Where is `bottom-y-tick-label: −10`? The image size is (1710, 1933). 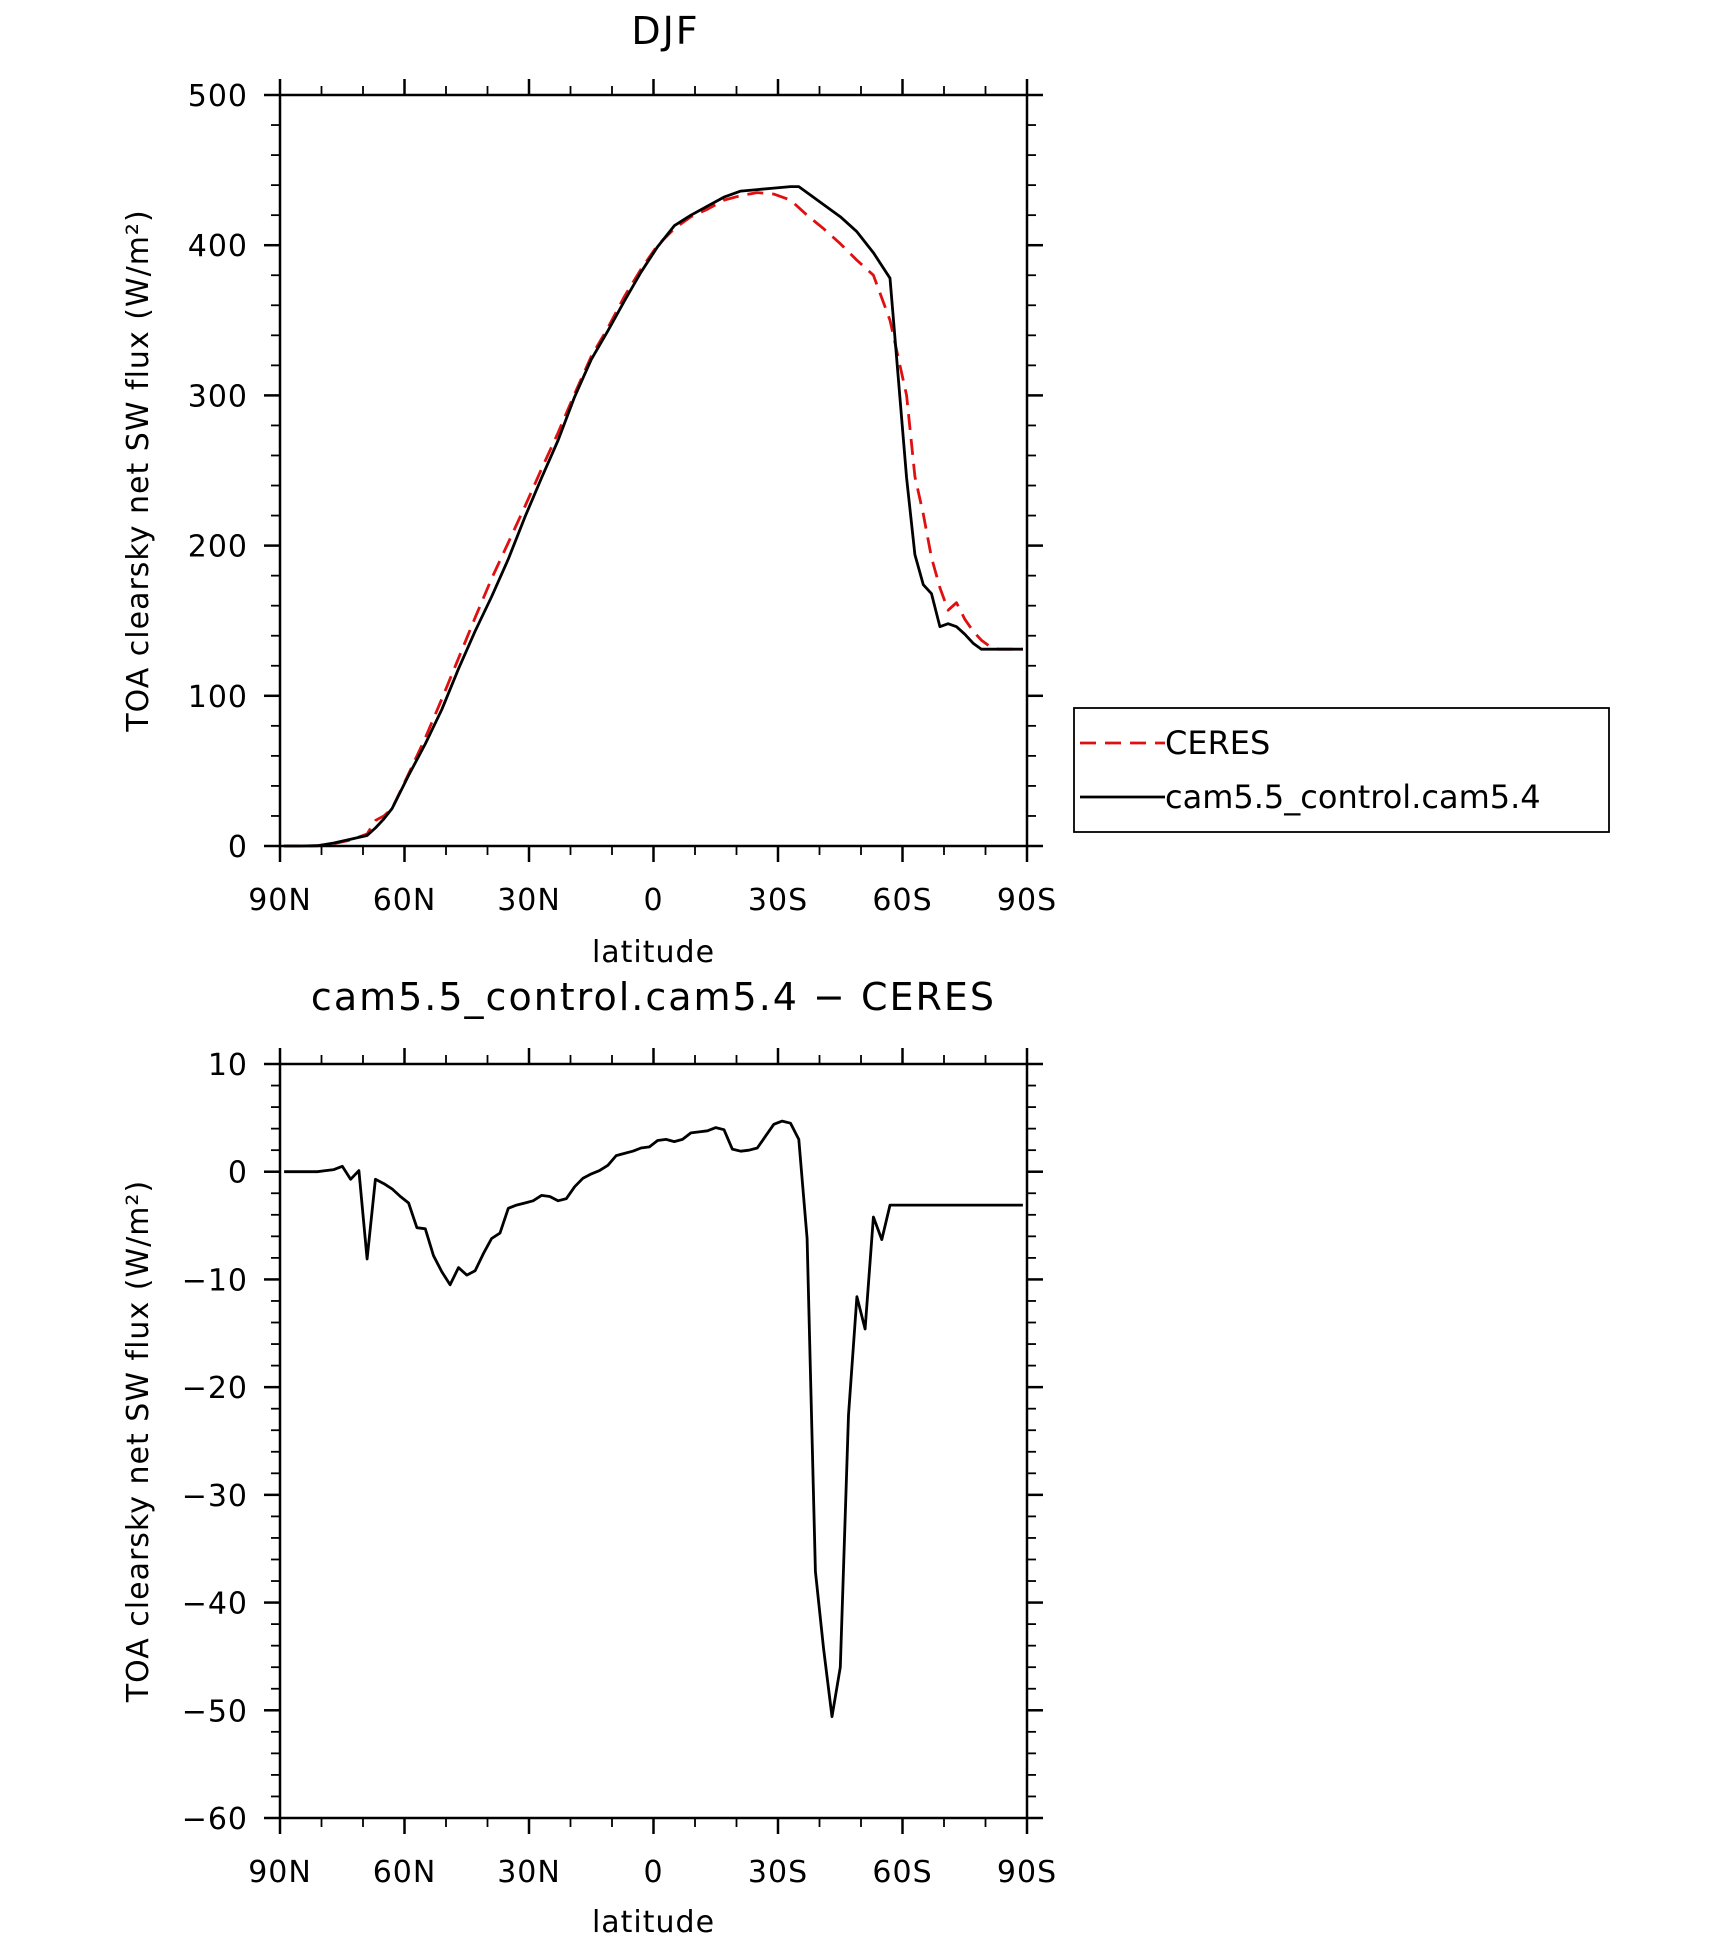 bottom-y-tick-label: −10 is located at coordinates (215, 1280).